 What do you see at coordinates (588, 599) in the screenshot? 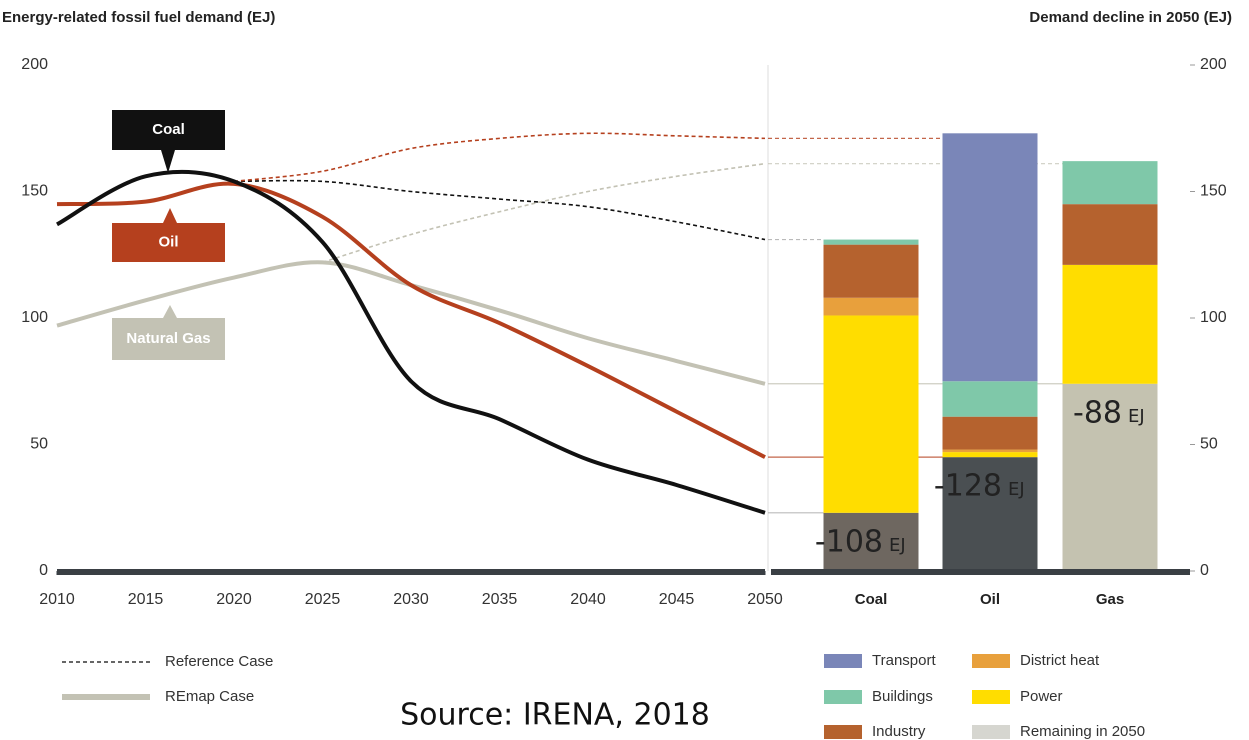
I see `x-tick-label: 2040` at bounding box center [588, 599].